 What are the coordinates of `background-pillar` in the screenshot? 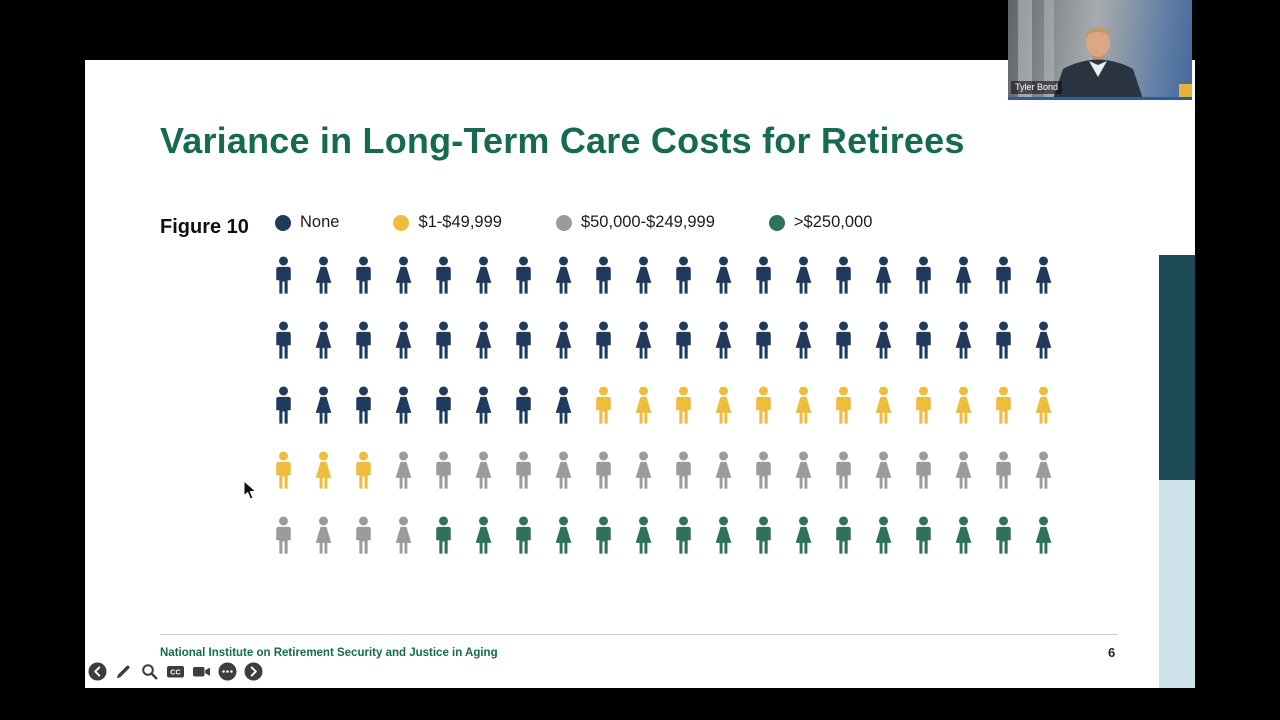 It's located at (1049, 48).